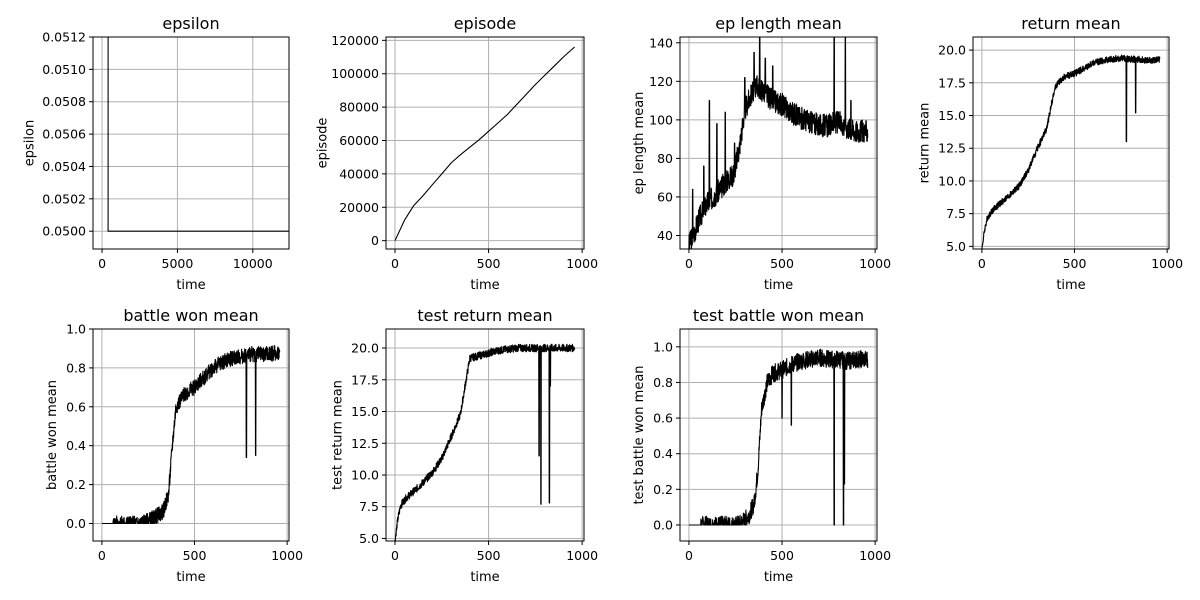  I want to click on y-tick-label: 40000, so click(359, 173).